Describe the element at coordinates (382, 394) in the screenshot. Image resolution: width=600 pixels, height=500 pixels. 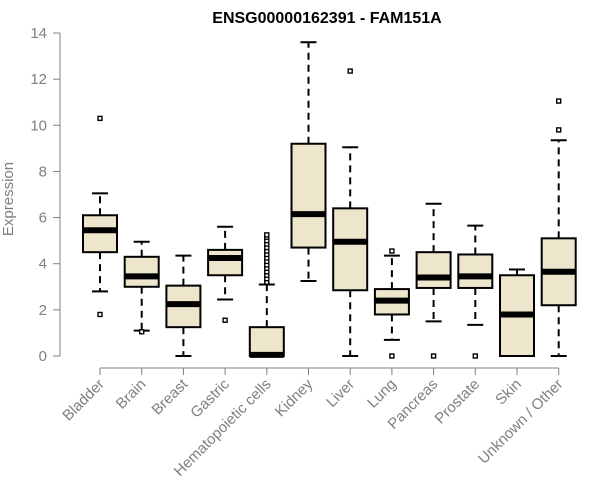
I see `x-tick-label: Lung` at that location.